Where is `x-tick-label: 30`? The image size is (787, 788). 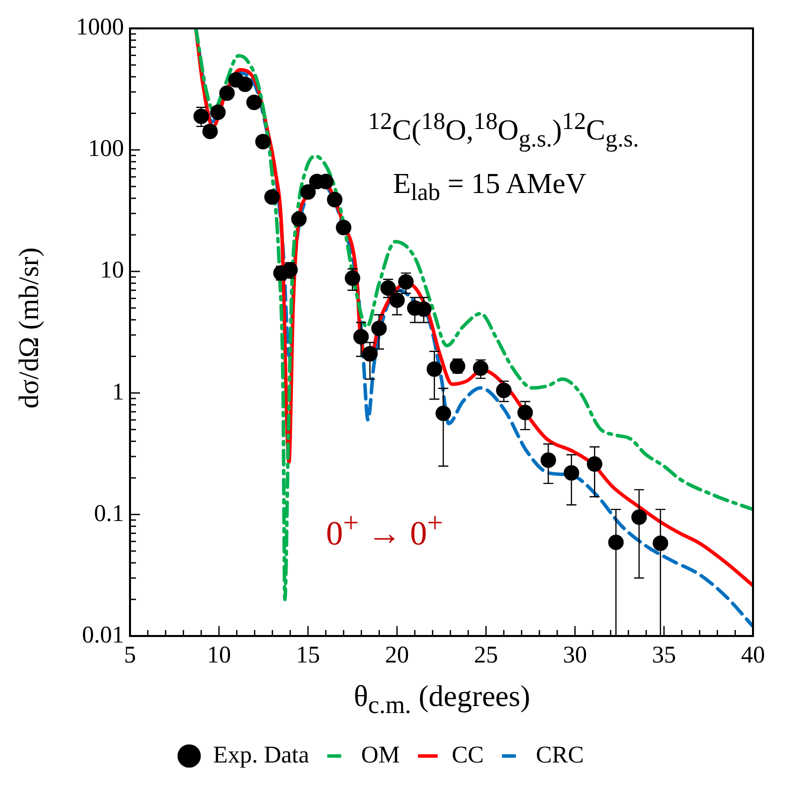
x-tick-label: 30 is located at coordinates (575, 655).